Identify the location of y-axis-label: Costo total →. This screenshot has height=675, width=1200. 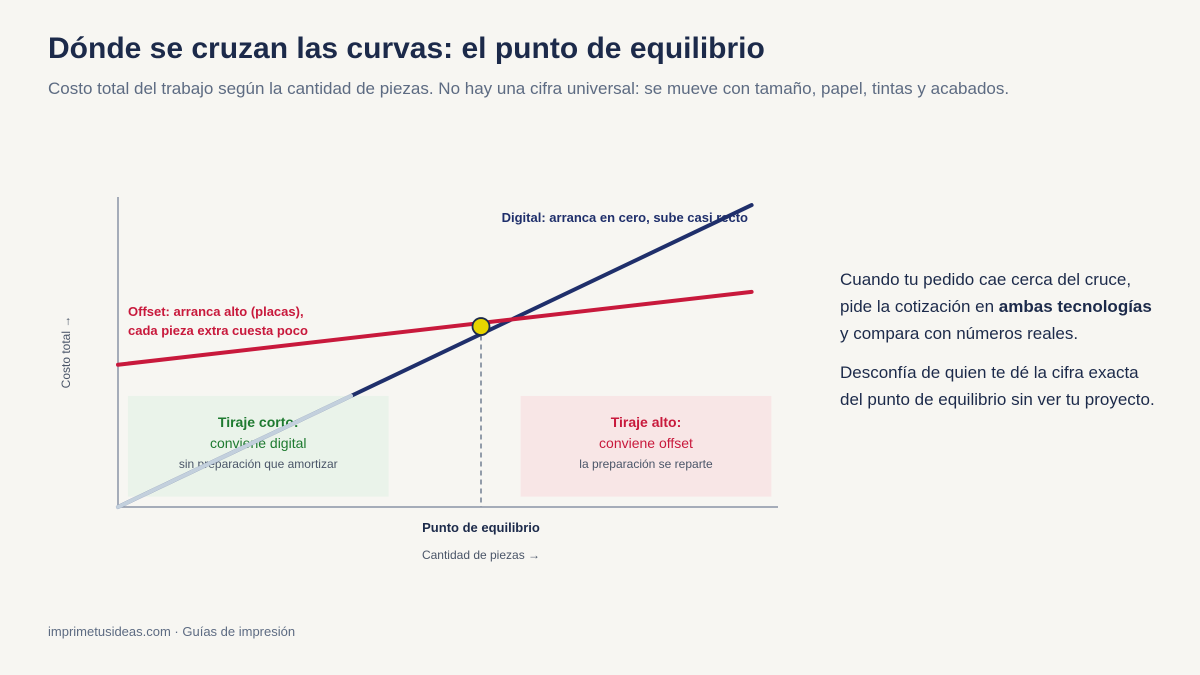
(66, 352).